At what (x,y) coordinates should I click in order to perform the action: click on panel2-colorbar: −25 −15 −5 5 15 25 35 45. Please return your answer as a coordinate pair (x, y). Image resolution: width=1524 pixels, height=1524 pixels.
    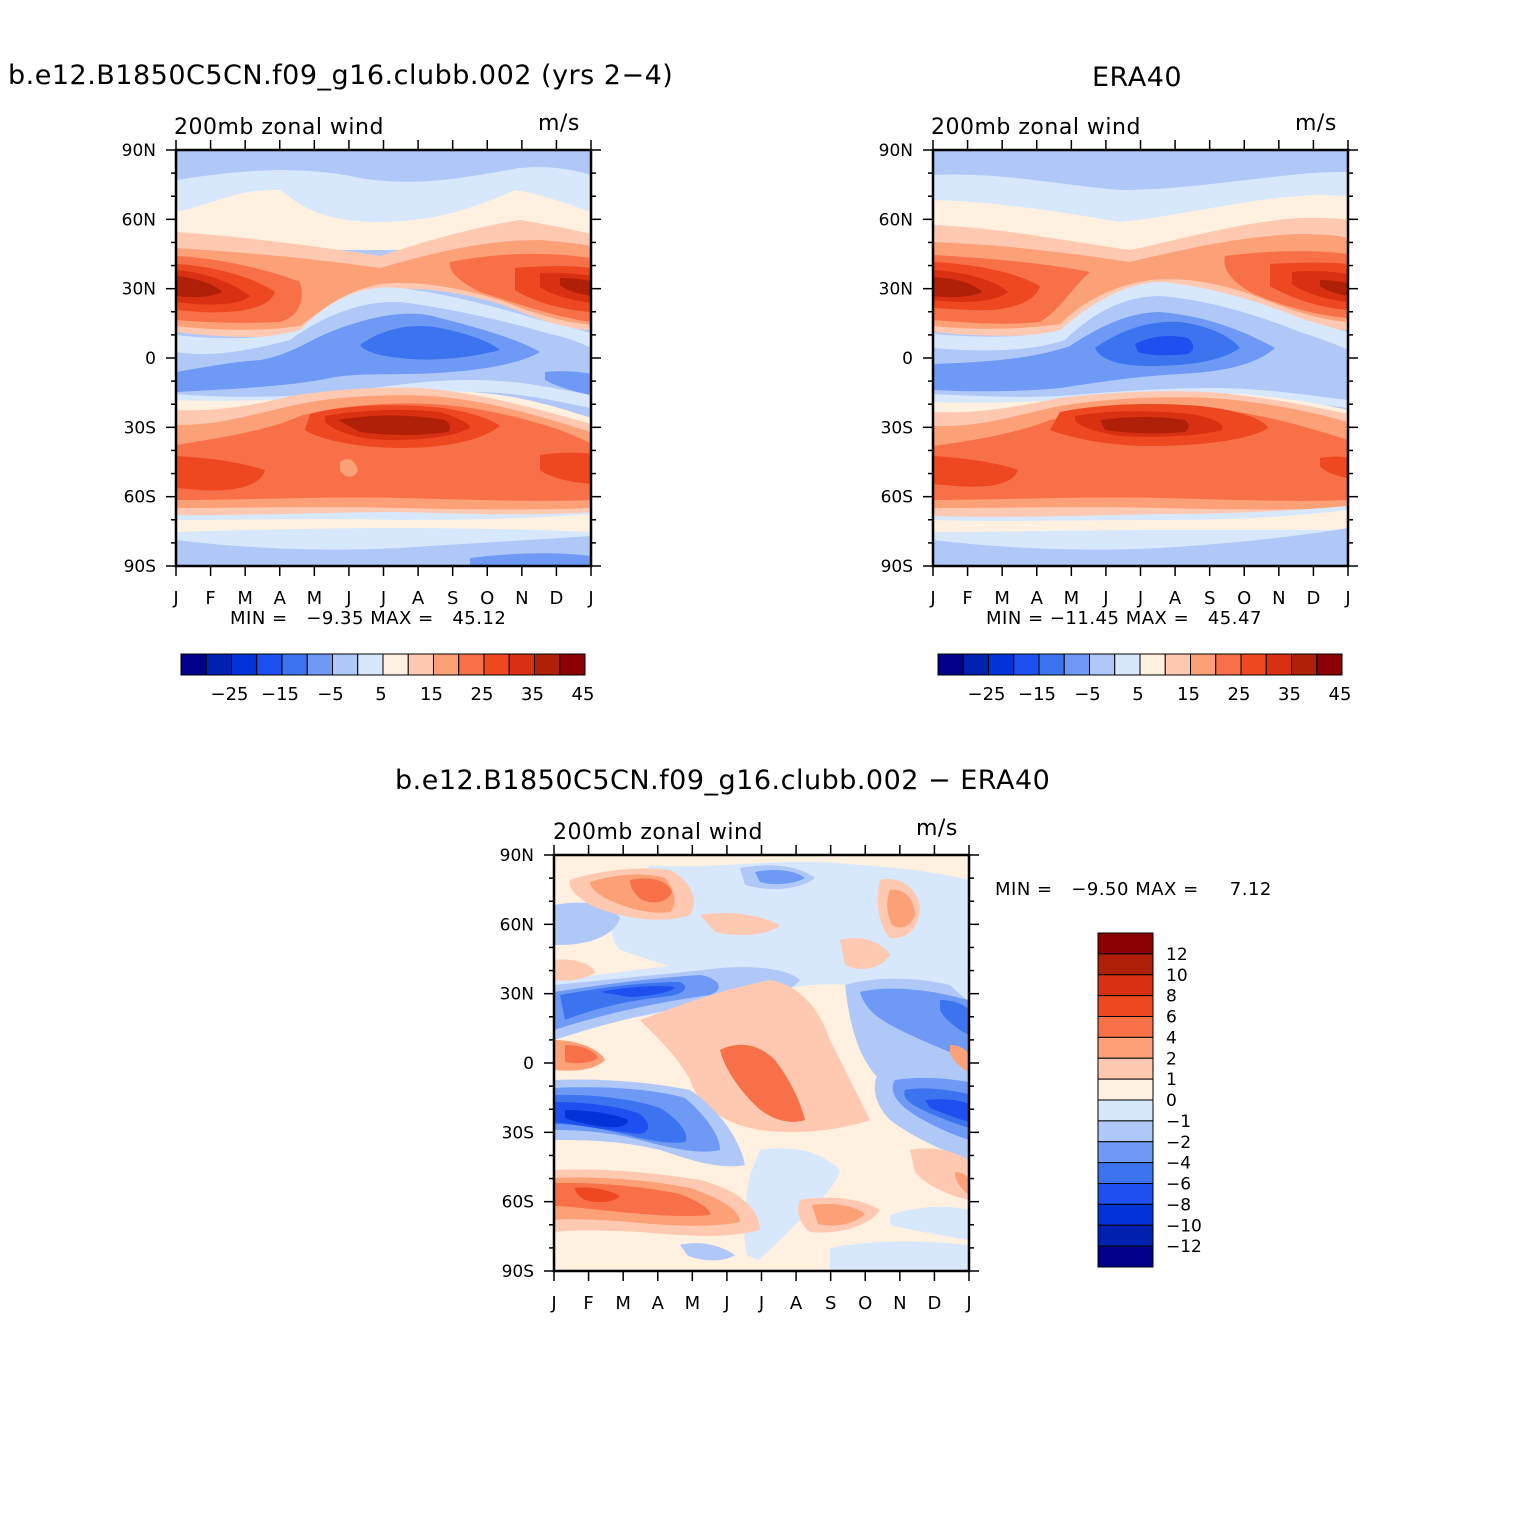
    Looking at the image, I should click on (1144, 679).